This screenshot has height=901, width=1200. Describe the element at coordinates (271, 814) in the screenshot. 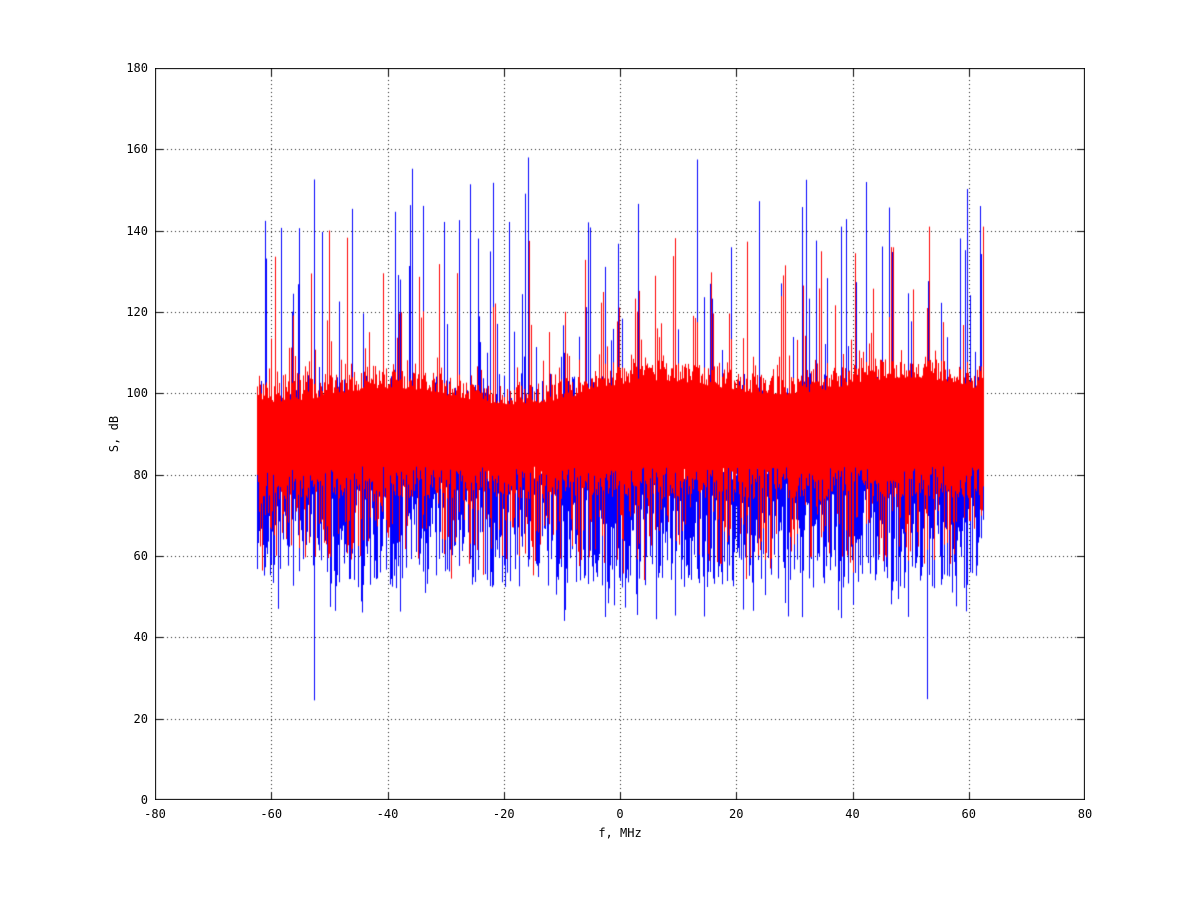

I see `x-tick-label: -60` at that location.